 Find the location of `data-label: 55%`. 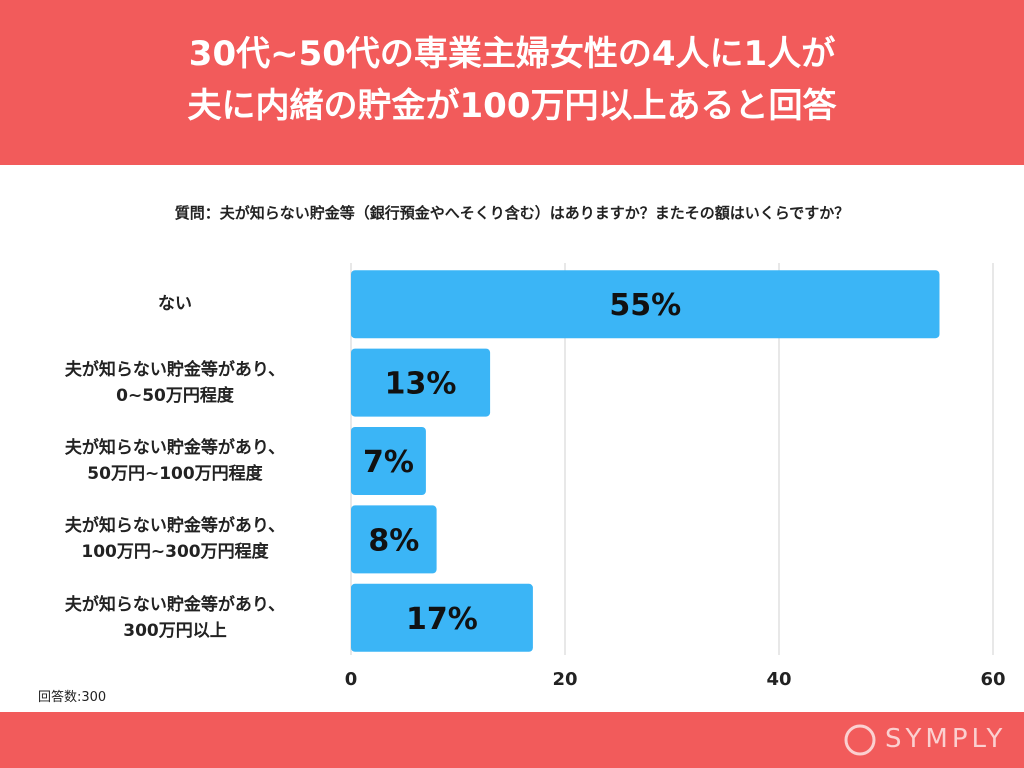

data-label: 55% is located at coordinates (645, 305).